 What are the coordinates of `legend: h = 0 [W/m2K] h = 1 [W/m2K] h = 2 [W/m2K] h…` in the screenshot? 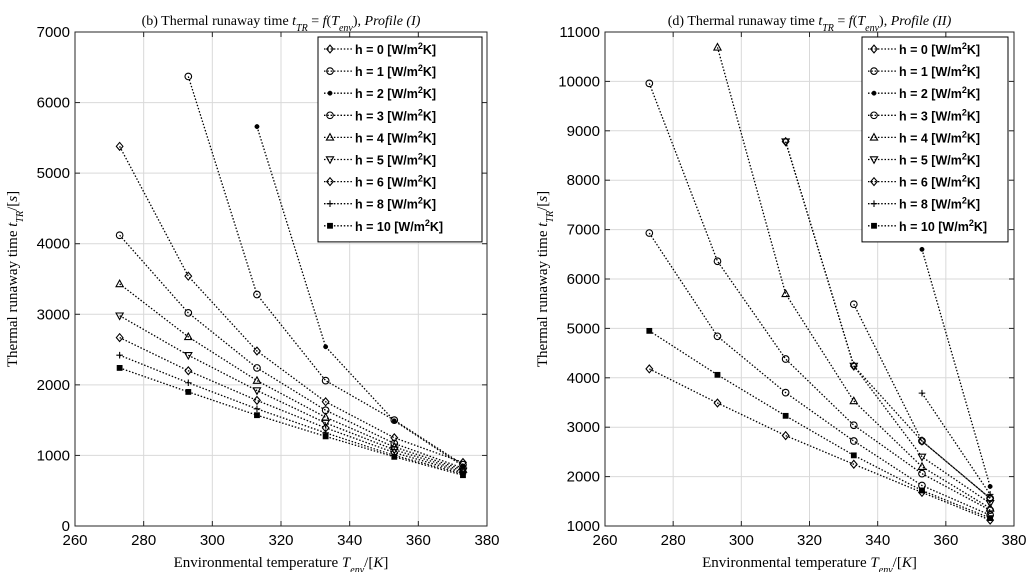 It's located at (935, 139).